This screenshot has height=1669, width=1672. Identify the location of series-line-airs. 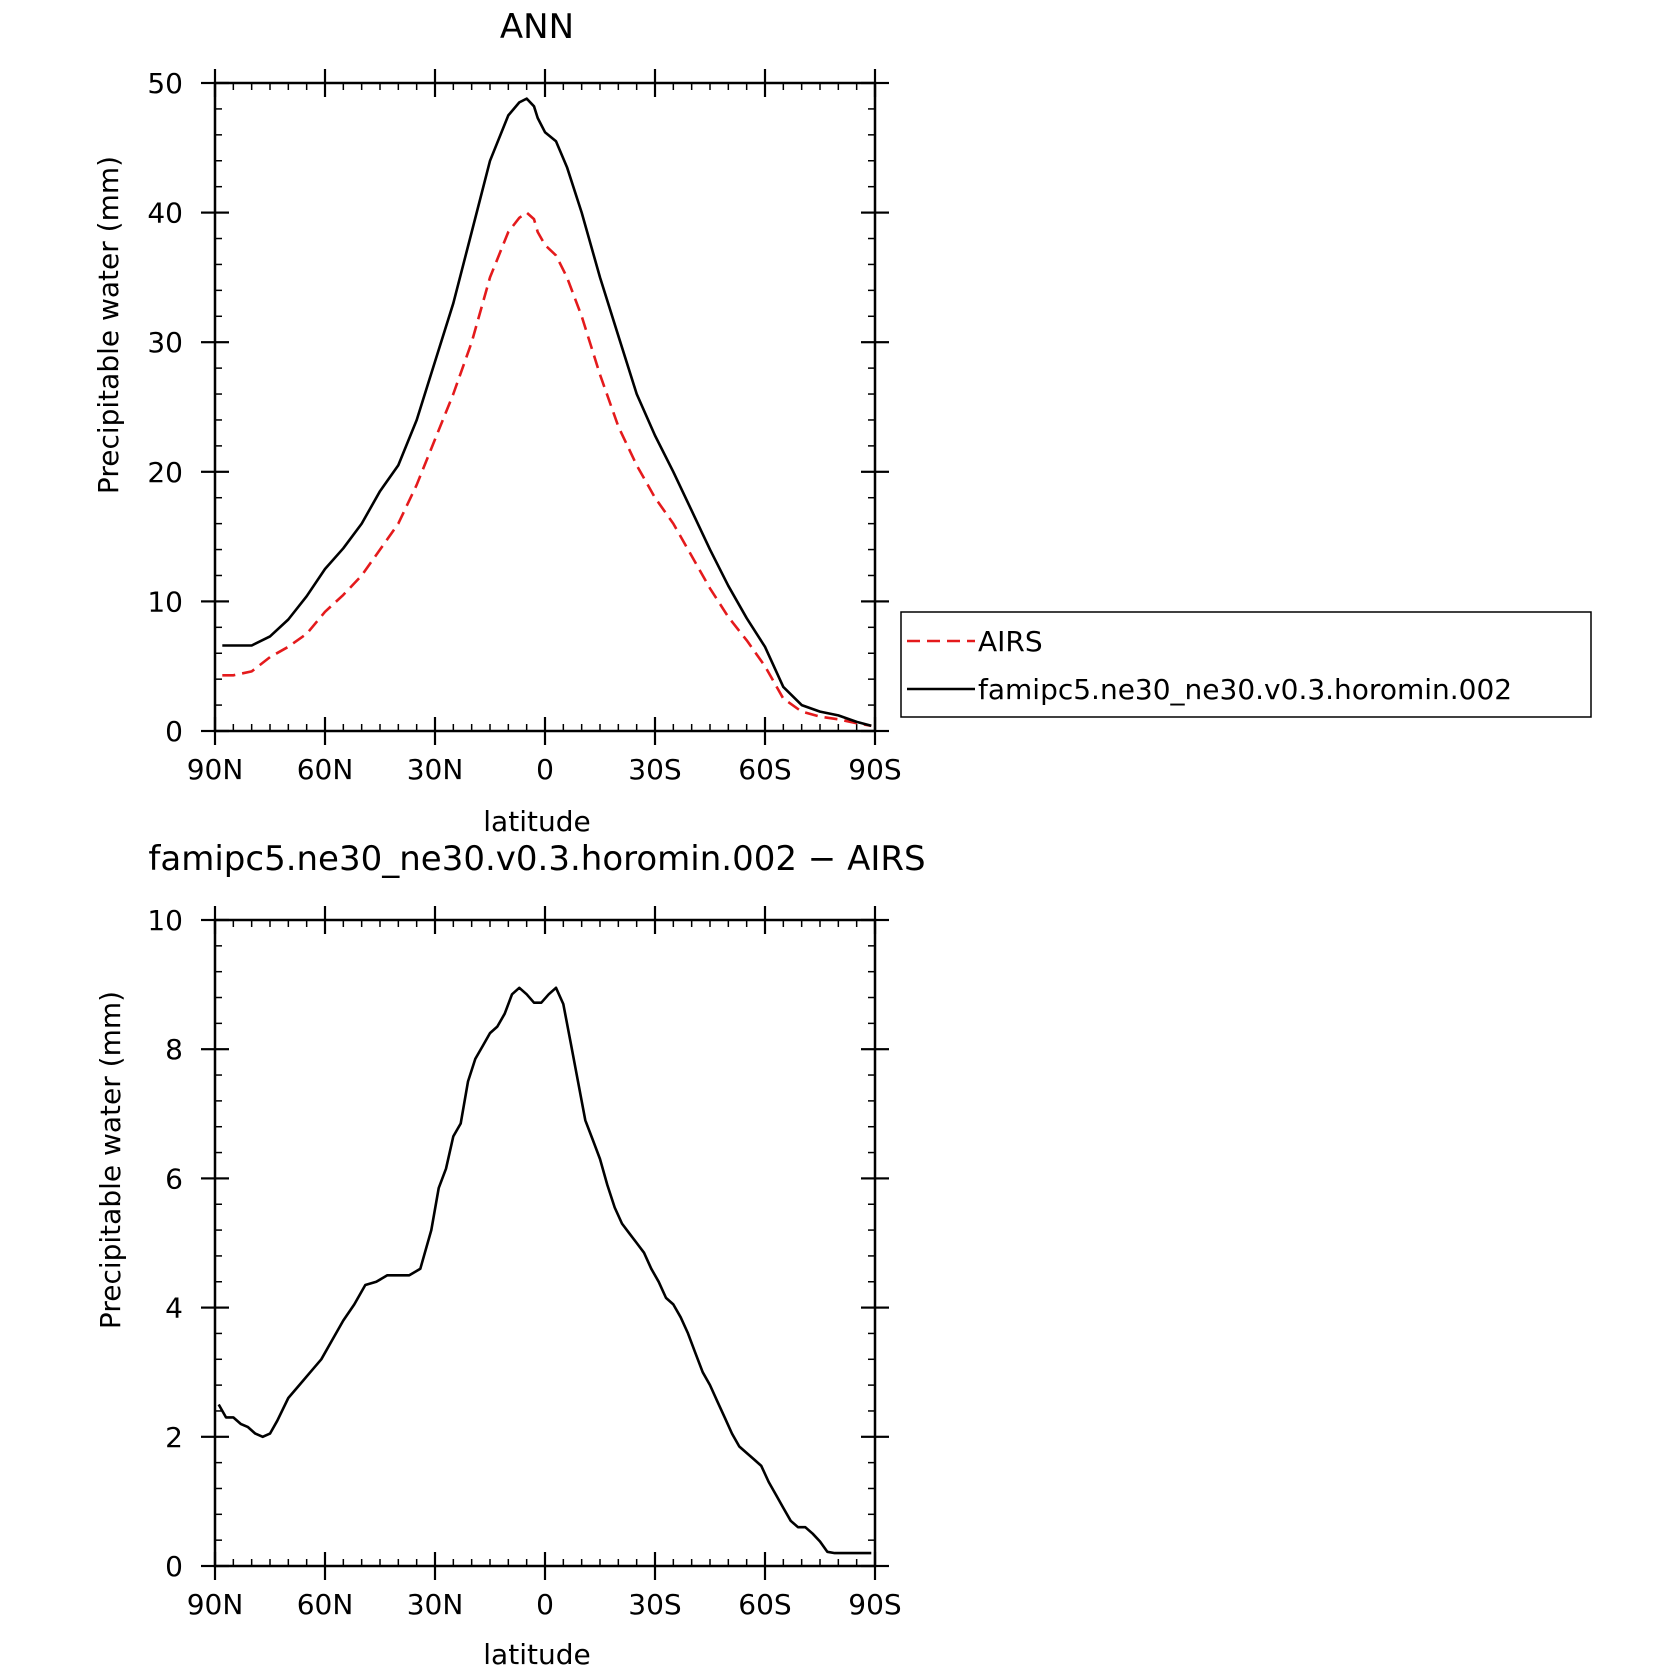
(547, 469).